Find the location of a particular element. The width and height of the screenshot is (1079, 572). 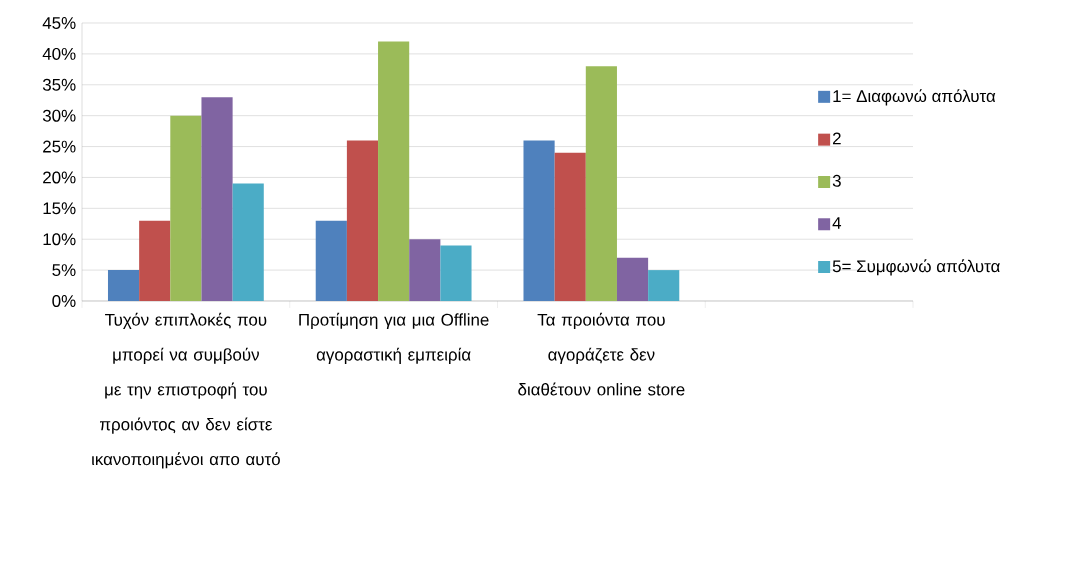

y-tick-label: 5% is located at coordinates (64, 270).